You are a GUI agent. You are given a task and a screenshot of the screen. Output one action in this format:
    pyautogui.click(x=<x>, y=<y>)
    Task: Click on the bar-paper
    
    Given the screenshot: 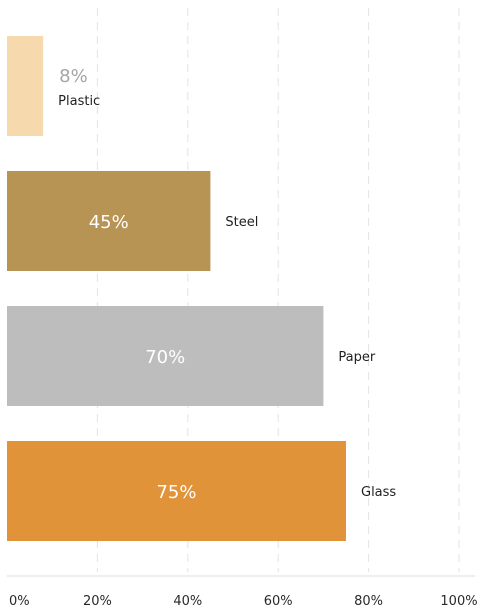 What is the action you would take?
    pyautogui.click(x=165, y=356)
    